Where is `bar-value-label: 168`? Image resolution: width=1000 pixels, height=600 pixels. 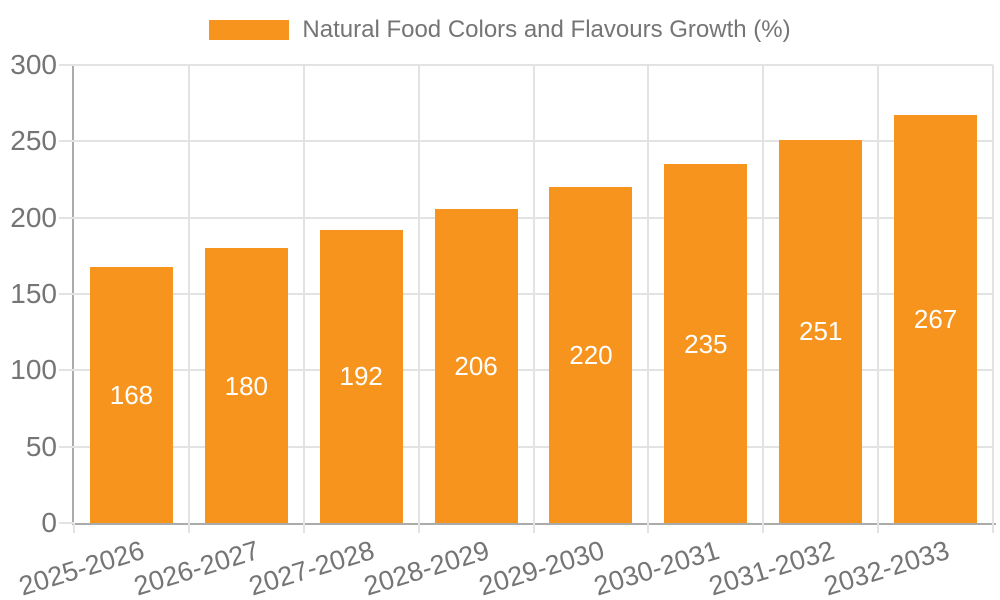 bar-value-label: 168 is located at coordinates (131, 394).